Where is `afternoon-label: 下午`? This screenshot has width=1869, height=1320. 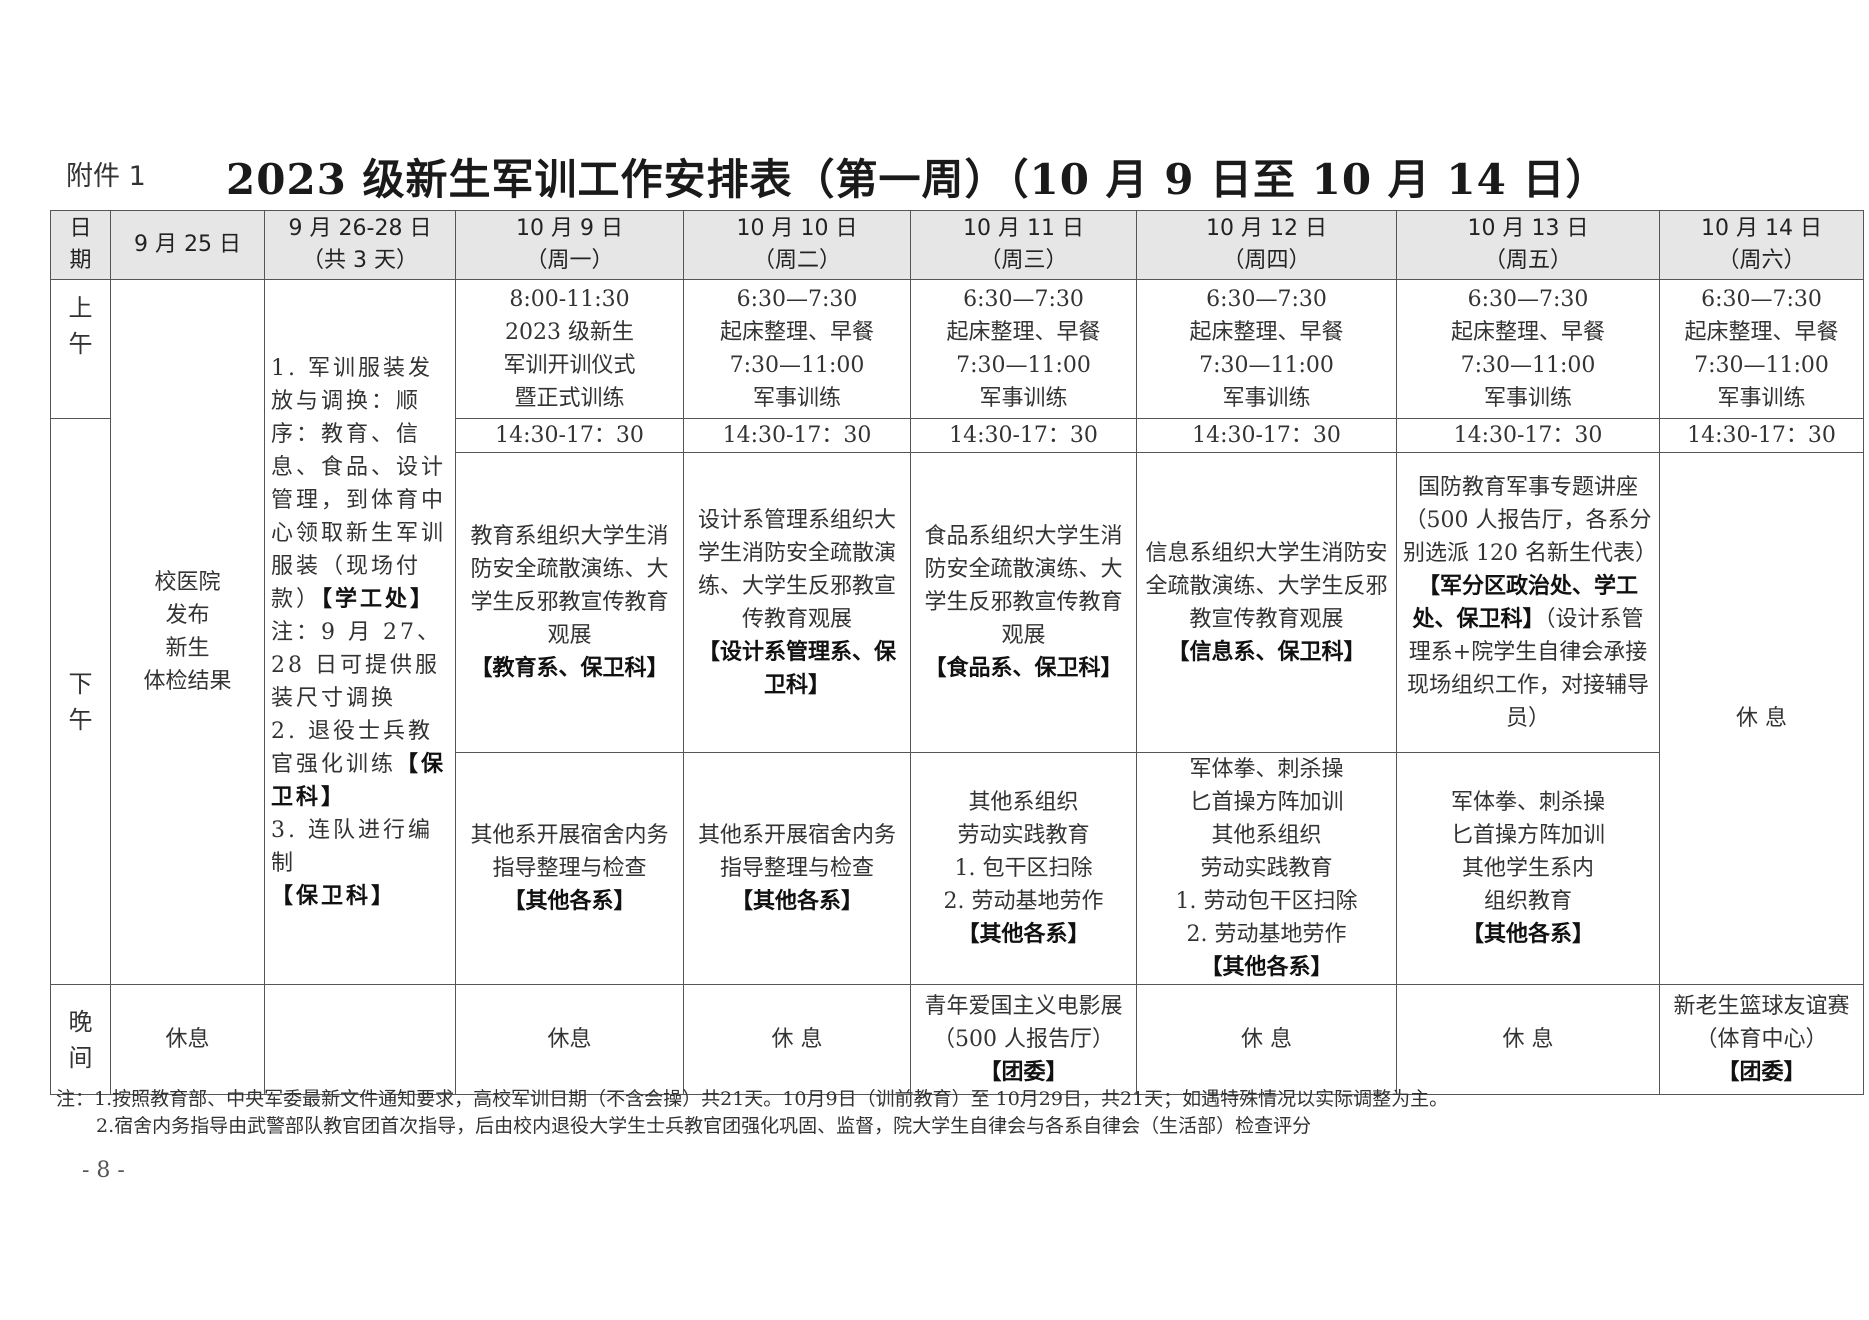
afternoon-label: 下午 is located at coordinates (80, 701).